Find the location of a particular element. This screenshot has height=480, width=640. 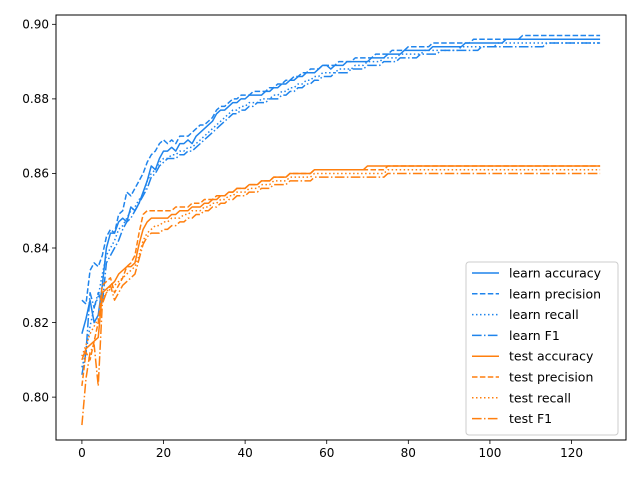

y-tick-label: 0.86 is located at coordinates (35, 174).